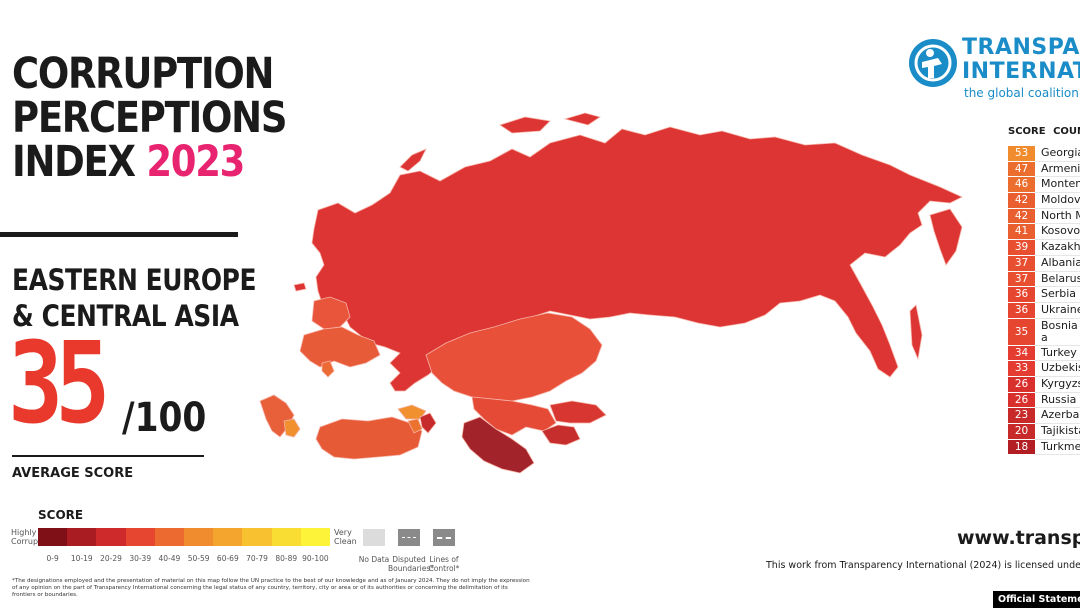  What do you see at coordinates (1057, 448) in the screenshot?
I see `country-name: Turkme` at bounding box center [1057, 448].